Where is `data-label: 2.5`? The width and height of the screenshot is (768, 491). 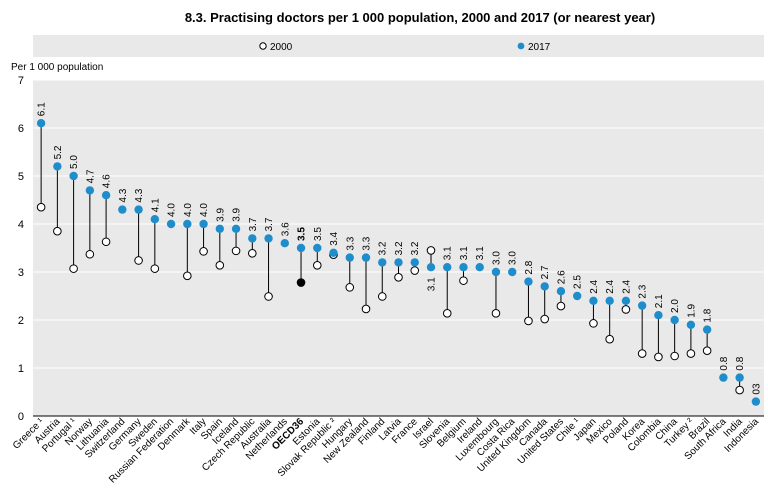
data-label: 2.5 is located at coordinates (578, 282).